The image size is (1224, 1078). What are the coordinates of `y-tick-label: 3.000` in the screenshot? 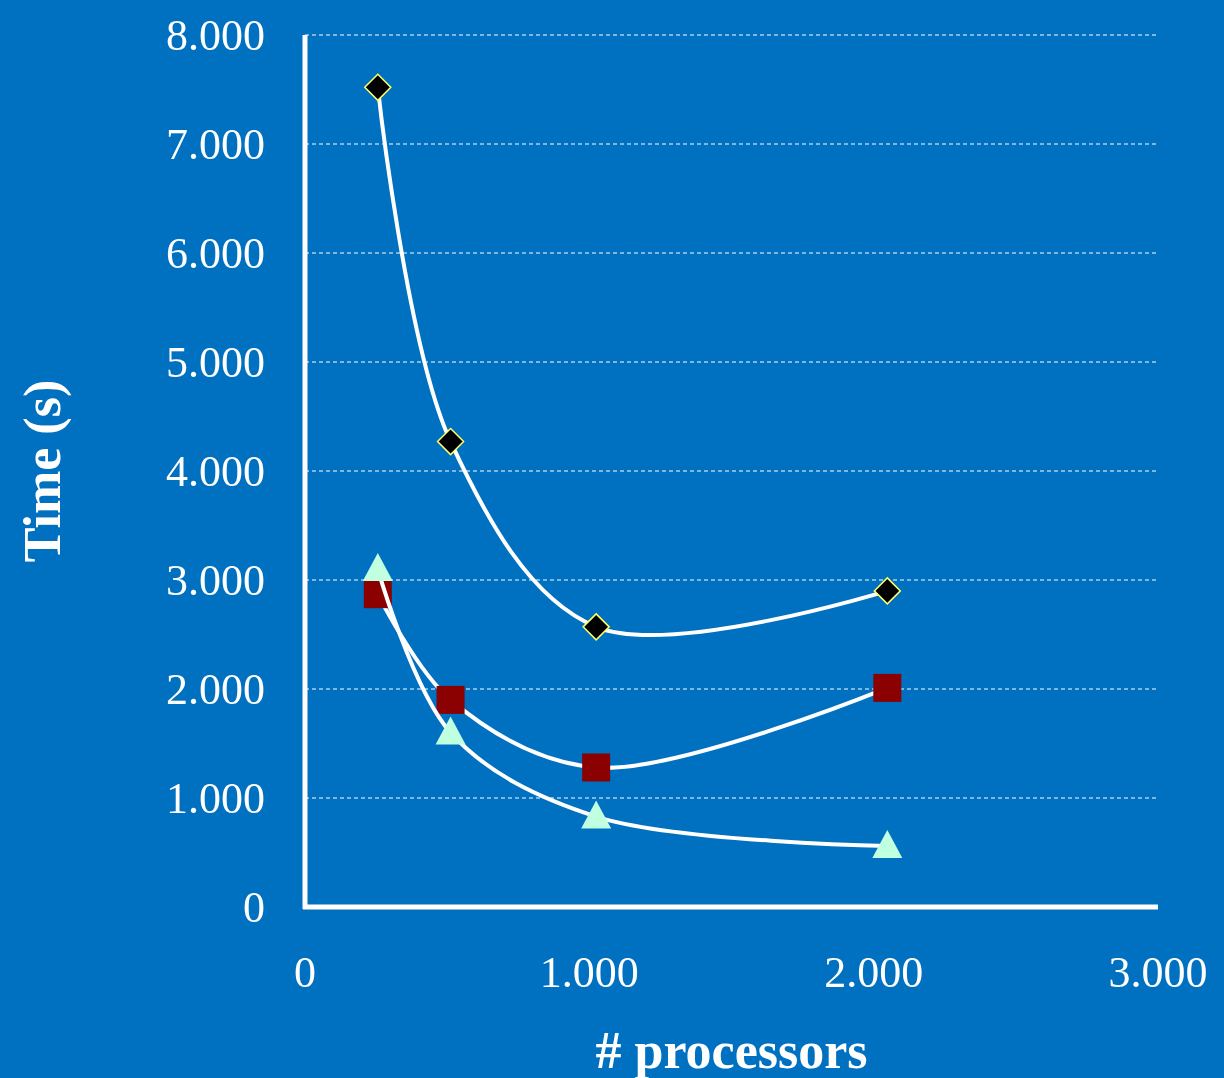 It's located at (215, 581).